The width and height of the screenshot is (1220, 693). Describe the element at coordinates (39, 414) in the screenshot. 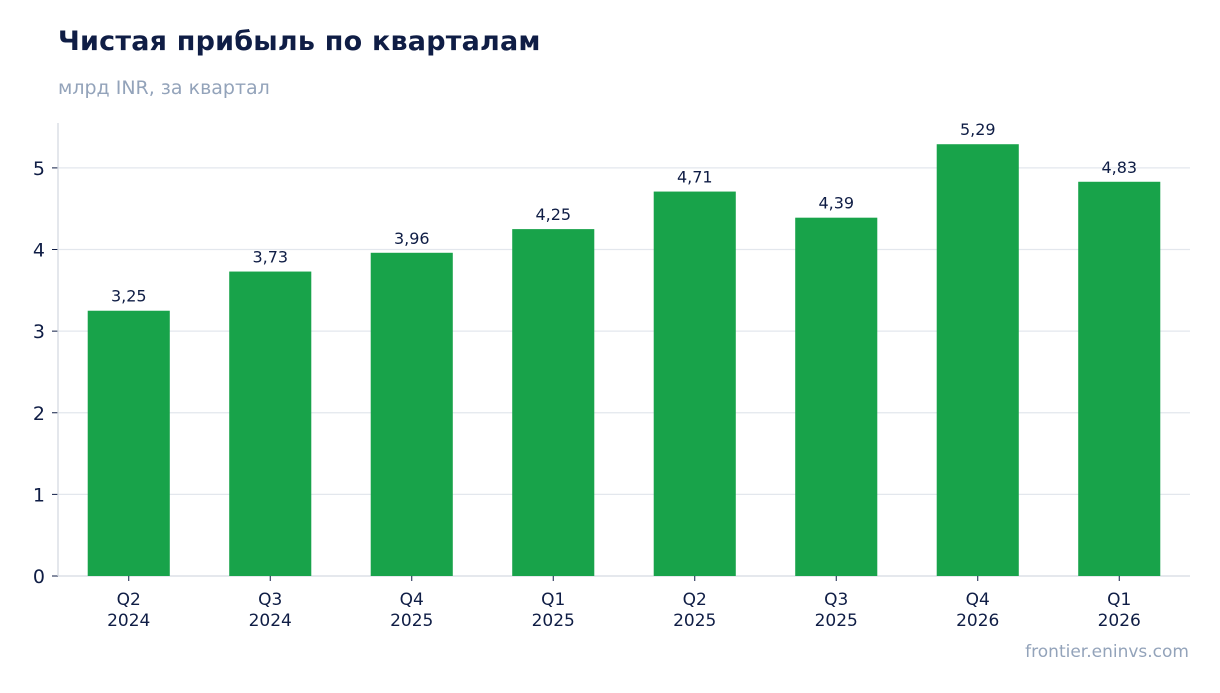

I see `y-tick-label: 2` at that location.